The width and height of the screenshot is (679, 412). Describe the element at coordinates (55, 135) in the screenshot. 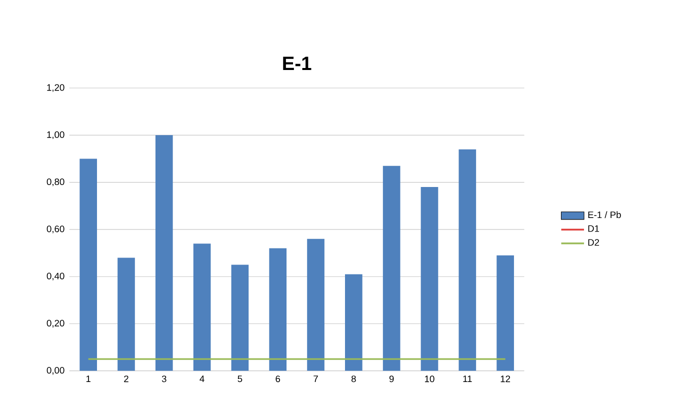

I see `y-tick-label: 1,00` at that location.